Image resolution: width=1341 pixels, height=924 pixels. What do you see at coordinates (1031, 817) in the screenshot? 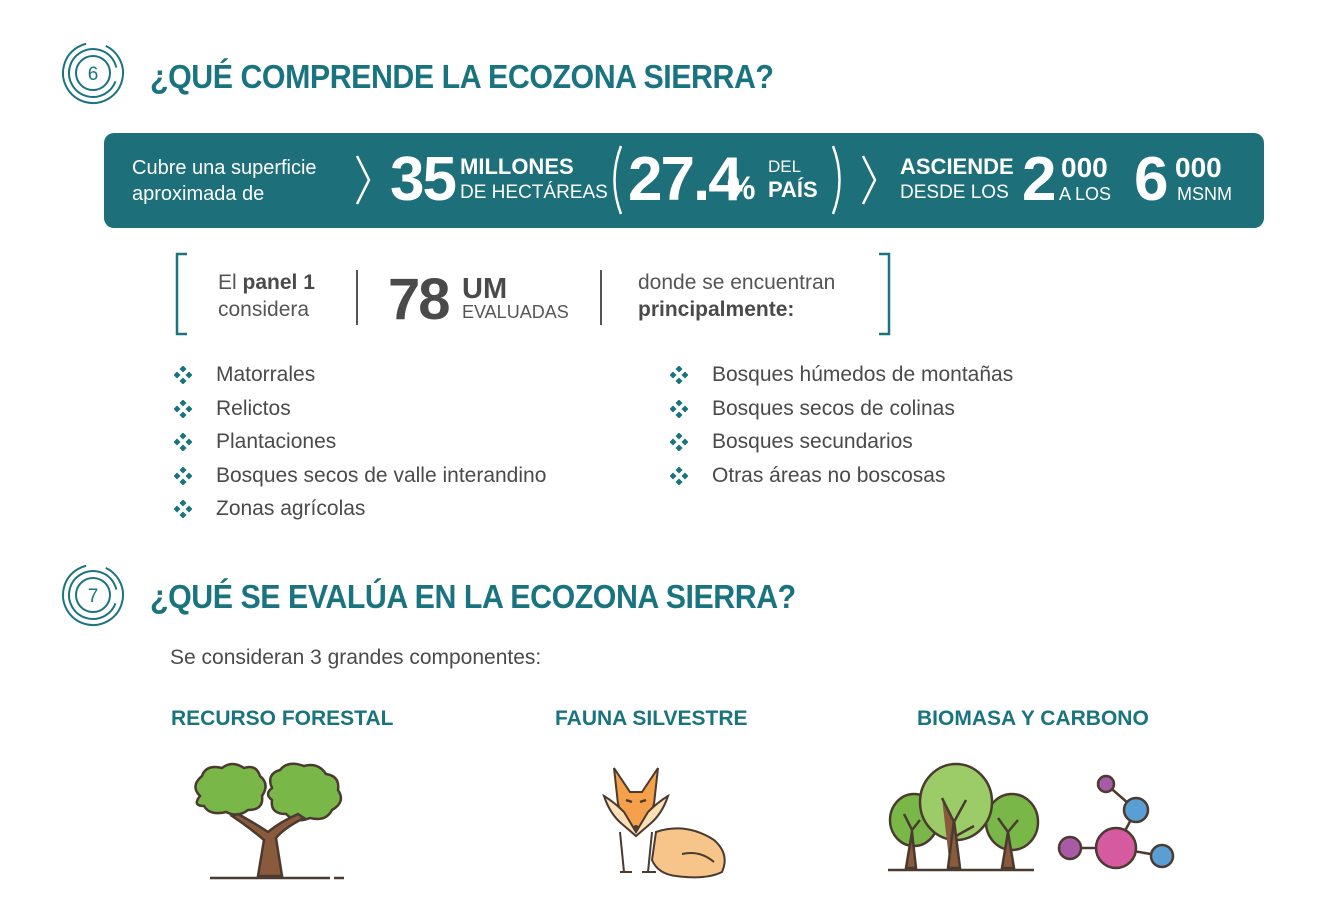
I see `forest-molecule-icon` at bounding box center [1031, 817].